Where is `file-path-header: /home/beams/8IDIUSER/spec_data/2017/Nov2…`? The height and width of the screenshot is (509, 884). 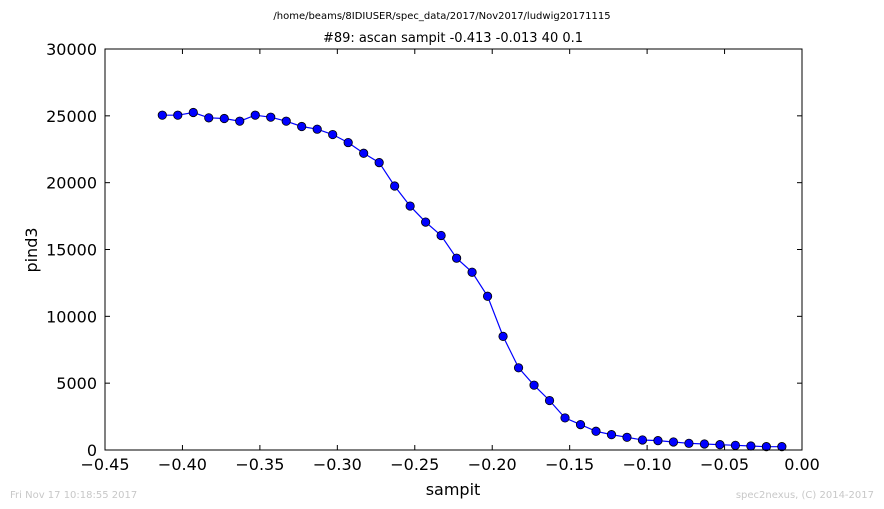 file-path-header: /home/beams/8IDIUSER/spec_data/2017/Nov2… is located at coordinates (441, 16).